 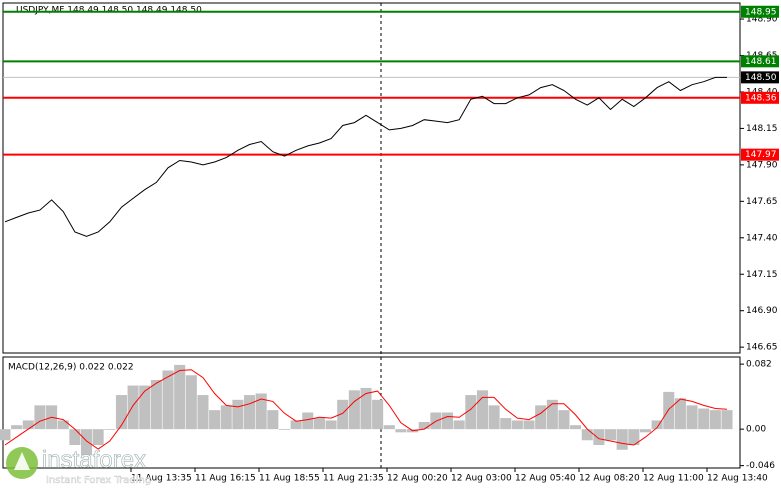 I want to click on x-tick-label: 12 Aug 11:00, so click(x=673, y=479).